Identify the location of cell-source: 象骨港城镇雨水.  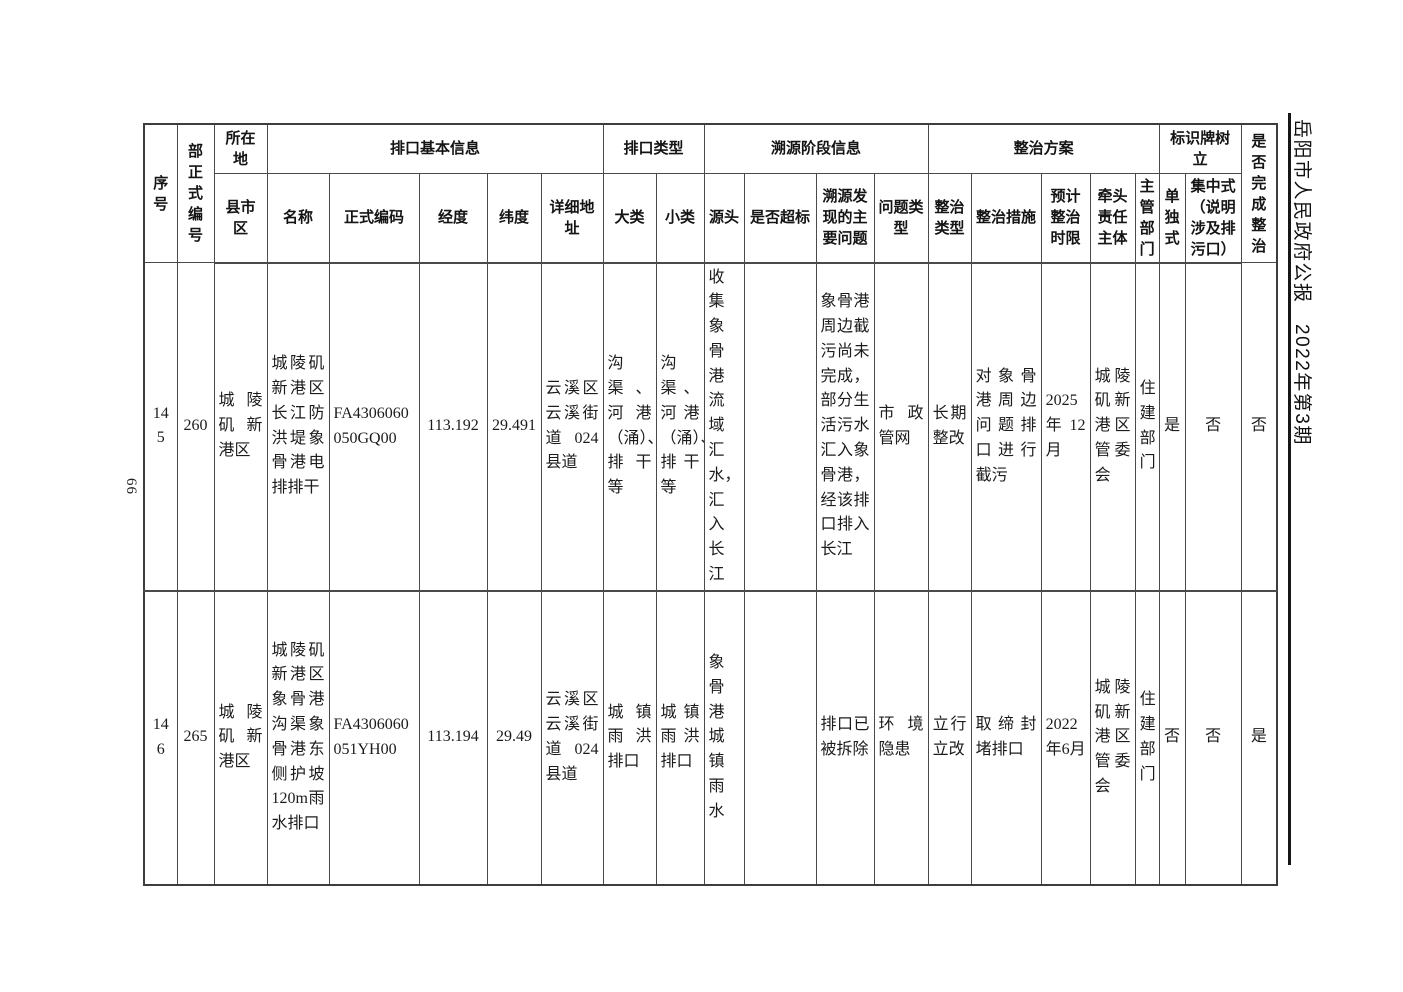
(724, 737).